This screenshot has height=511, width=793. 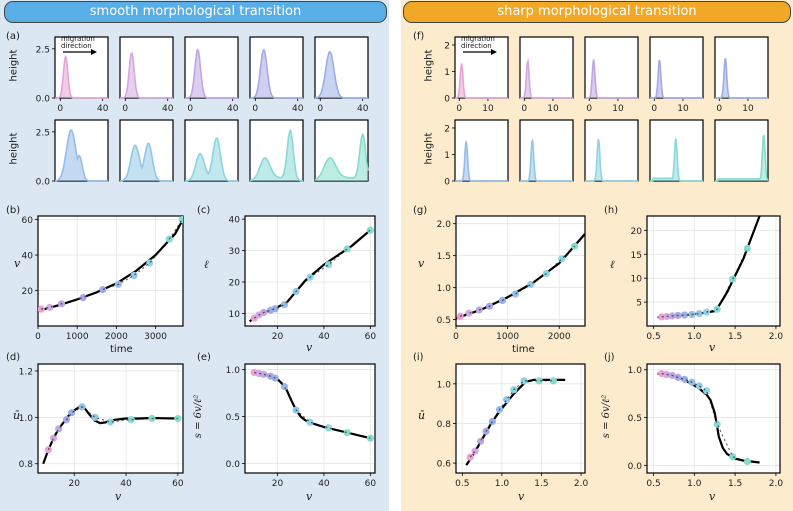 I want to click on plot-f-5: 0 10, so click(x=741, y=75).